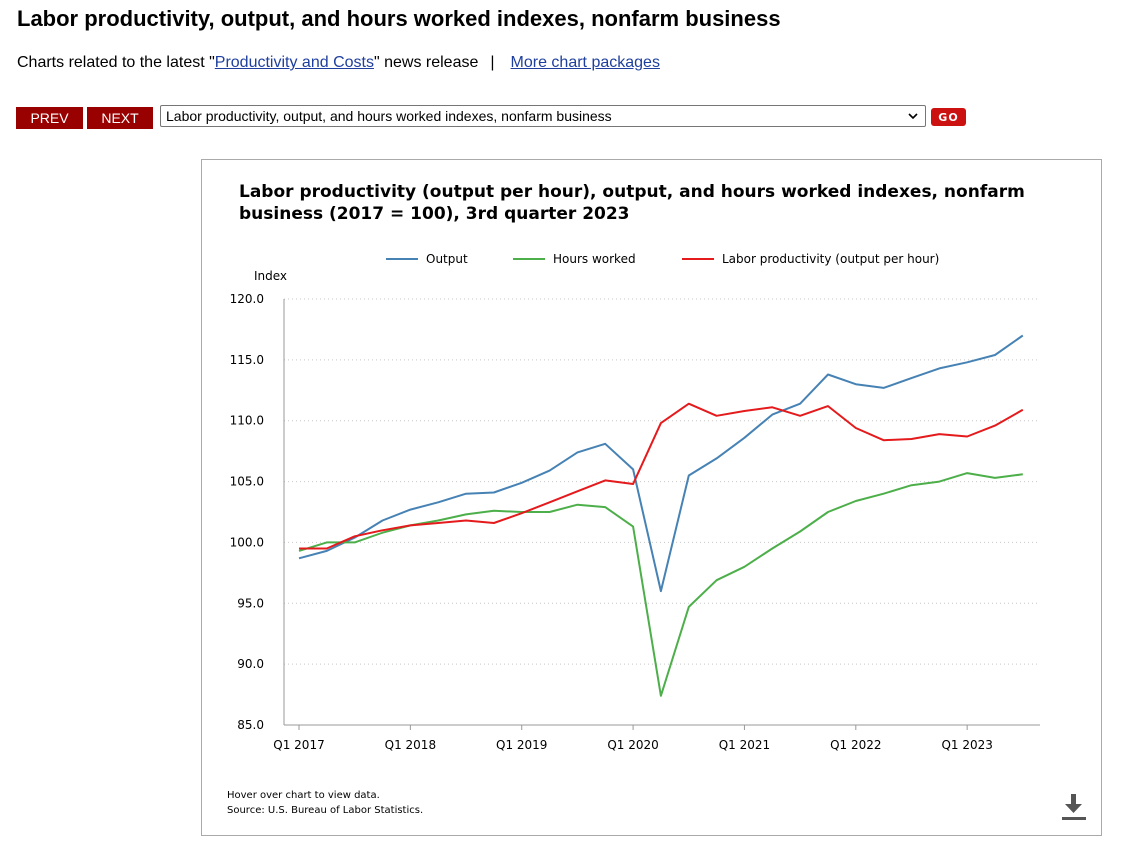 Image resolution: width=1122 pixels, height=851 pixels. Describe the element at coordinates (303, 795) in the screenshot. I see `hover-note: Hover over chart to view data.` at that location.